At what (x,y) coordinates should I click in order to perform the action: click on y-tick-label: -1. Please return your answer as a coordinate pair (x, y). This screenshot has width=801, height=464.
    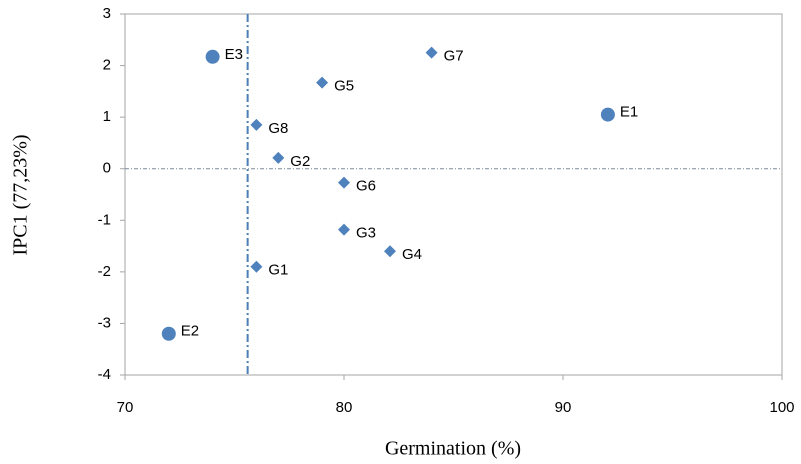
    Looking at the image, I should click on (104, 219).